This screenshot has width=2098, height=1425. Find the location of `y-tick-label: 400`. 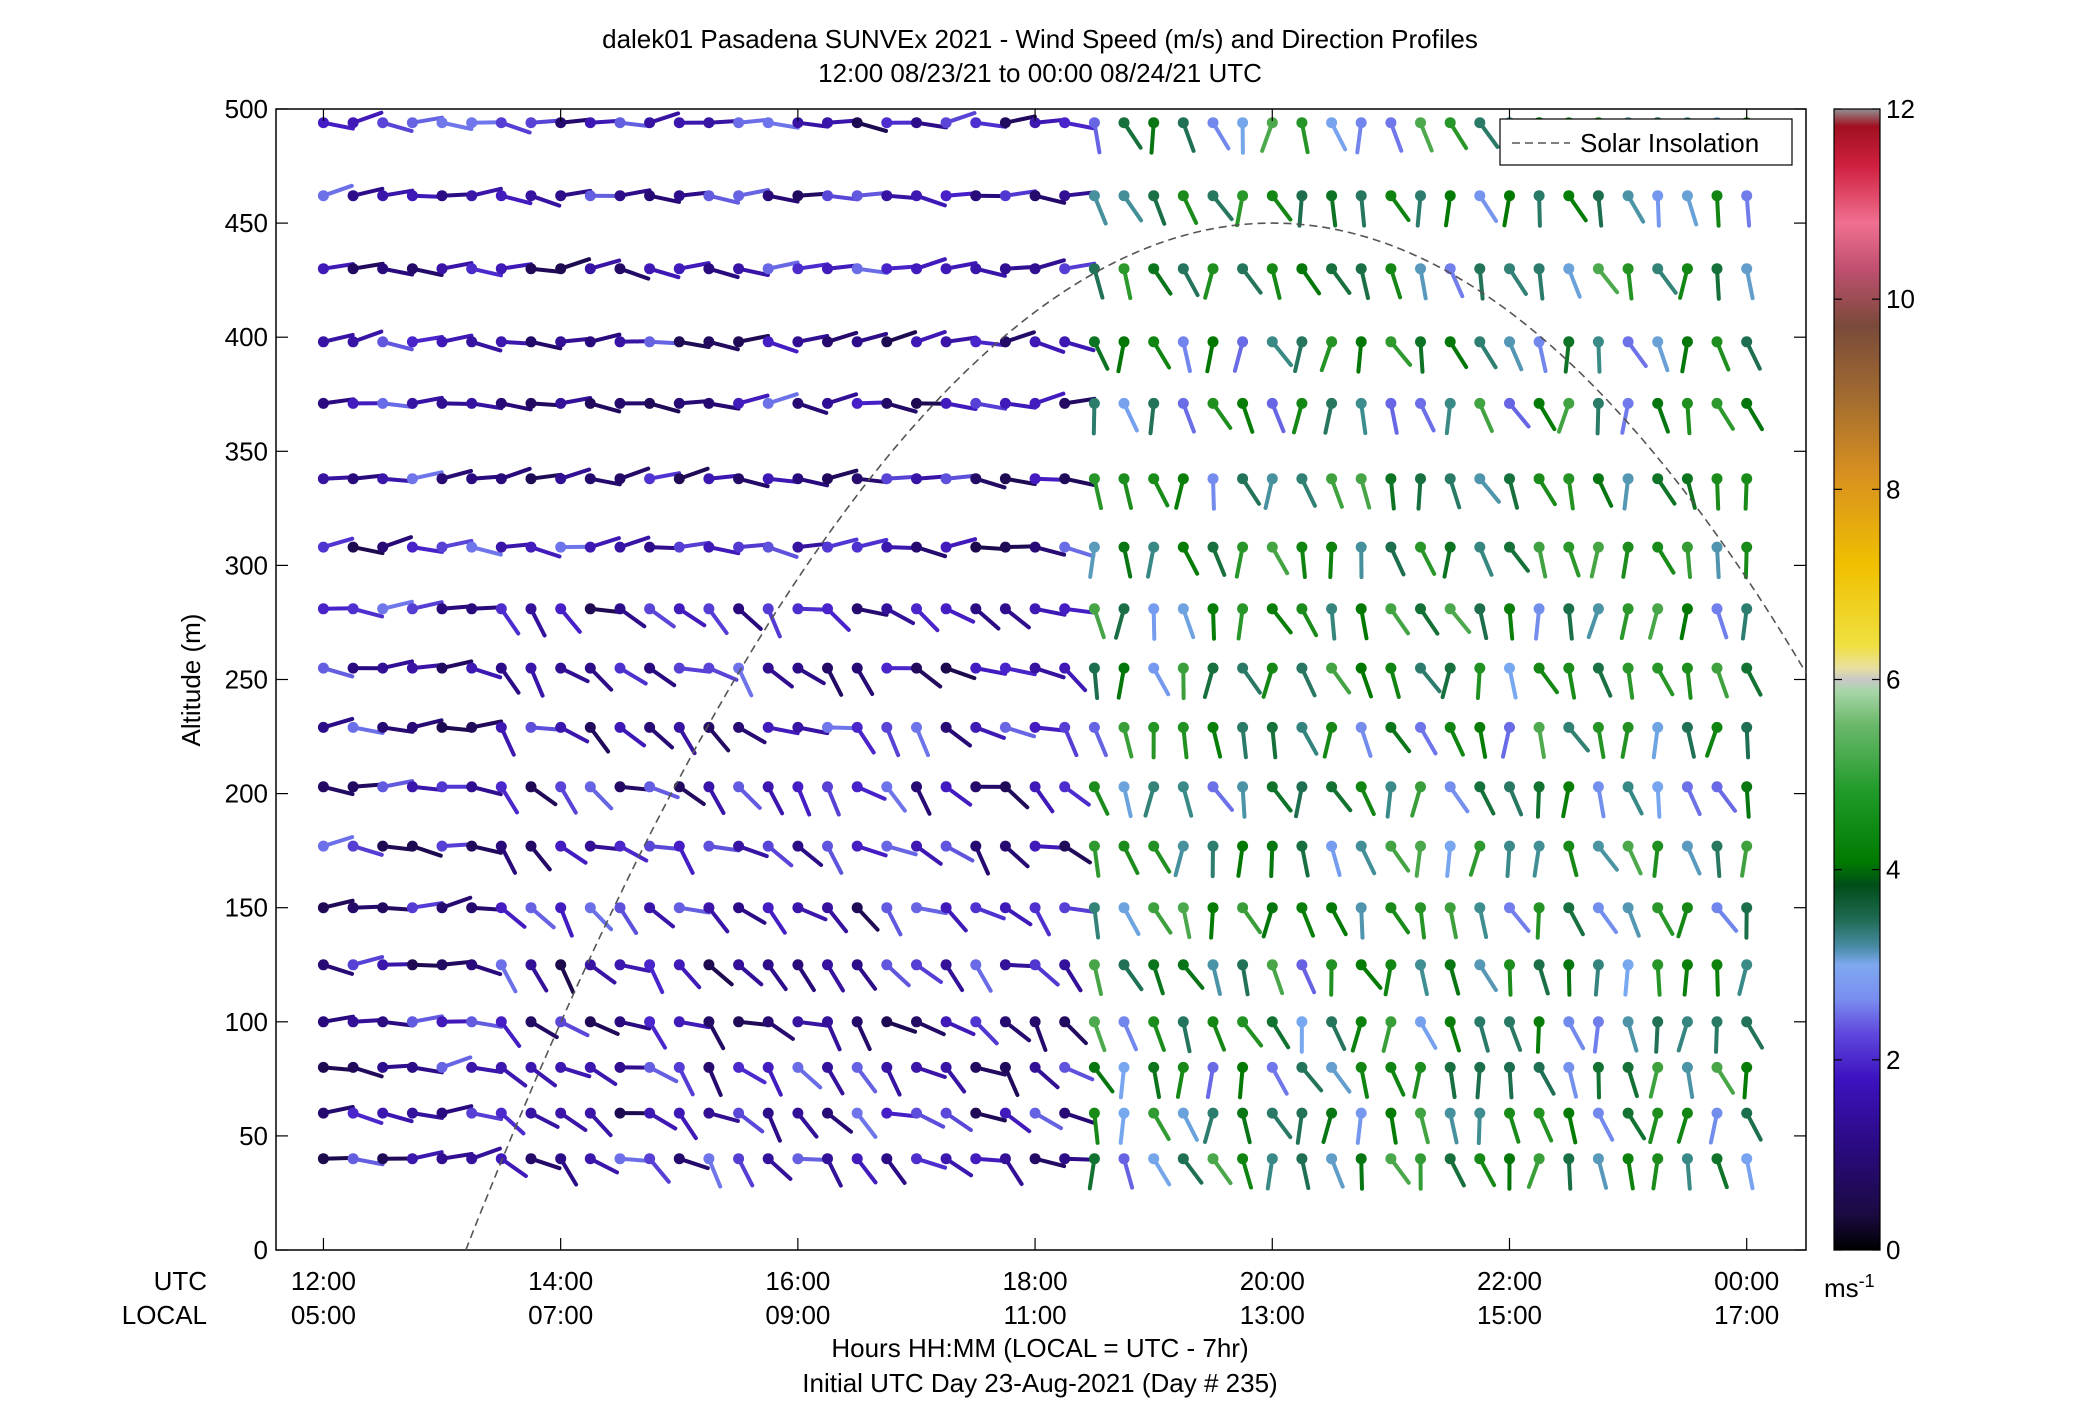

y-tick-label: 400 is located at coordinates (246, 337).